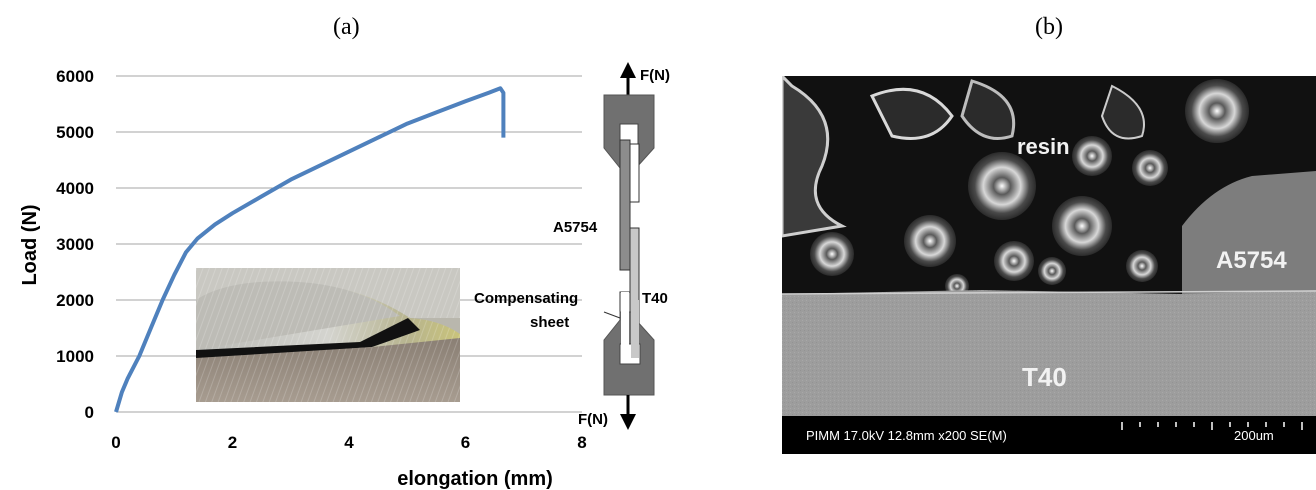  What do you see at coordinates (575, 227) in the screenshot?
I see `label-a5754: A5754` at bounding box center [575, 227].